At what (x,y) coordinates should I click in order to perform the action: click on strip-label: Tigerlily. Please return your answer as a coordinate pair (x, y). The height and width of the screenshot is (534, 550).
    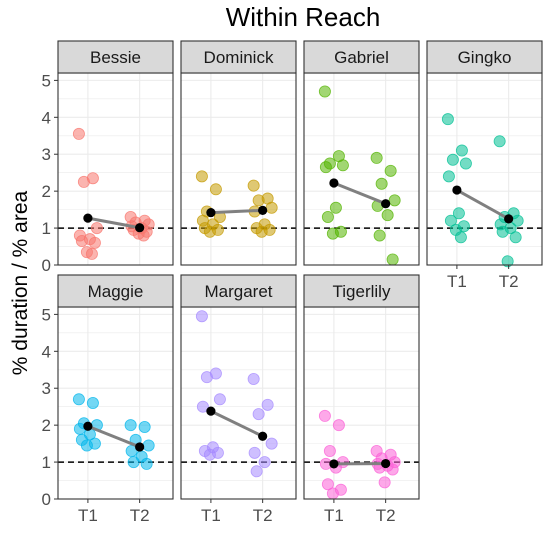
    Looking at the image, I should click on (362, 291).